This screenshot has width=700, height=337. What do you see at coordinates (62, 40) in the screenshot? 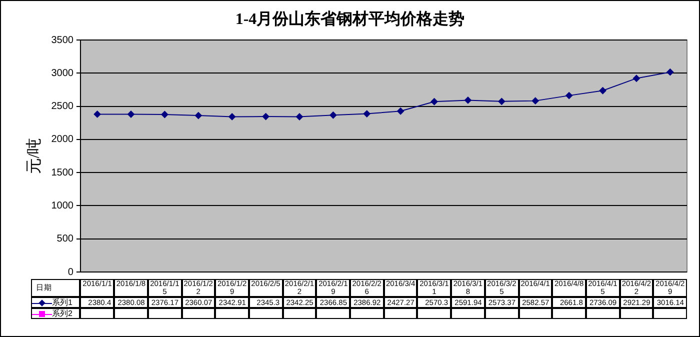
I see `y-tick-label: 3500` at bounding box center [62, 40].